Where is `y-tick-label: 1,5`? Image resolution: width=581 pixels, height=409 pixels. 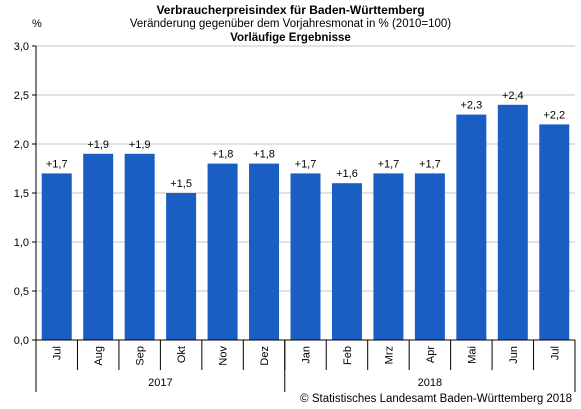 y-tick-label: 1,5 is located at coordinates (21, 194).